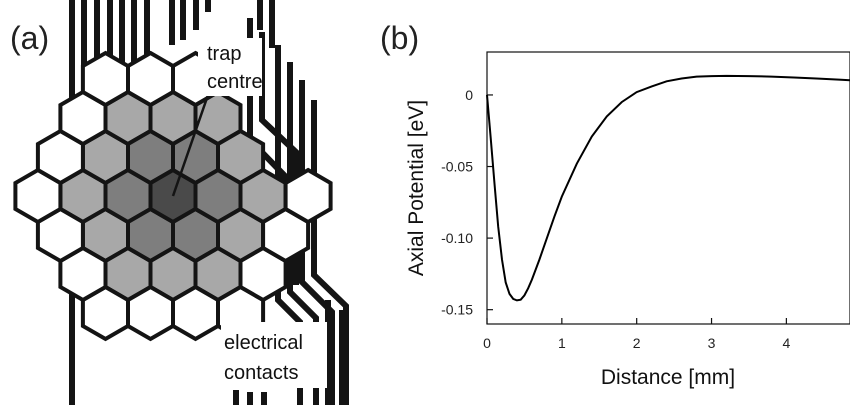 This screenshot has width=850, height=405. Describe the element at coordinates (637, 343) in the screenshot. I see `x-tick-label: 2` at that location.